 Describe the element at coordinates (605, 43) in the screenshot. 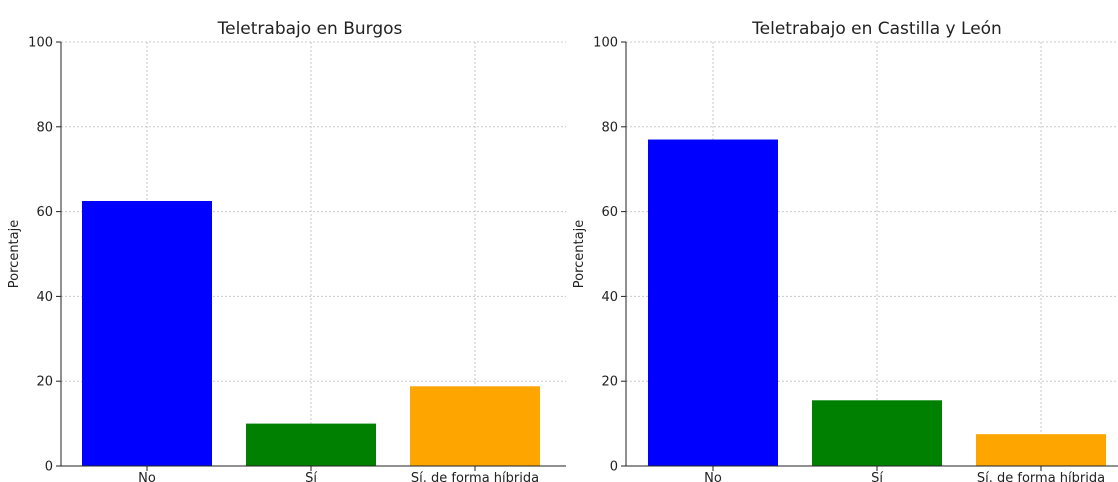

I see `chart2-ytick-label-5: 100` at that location.